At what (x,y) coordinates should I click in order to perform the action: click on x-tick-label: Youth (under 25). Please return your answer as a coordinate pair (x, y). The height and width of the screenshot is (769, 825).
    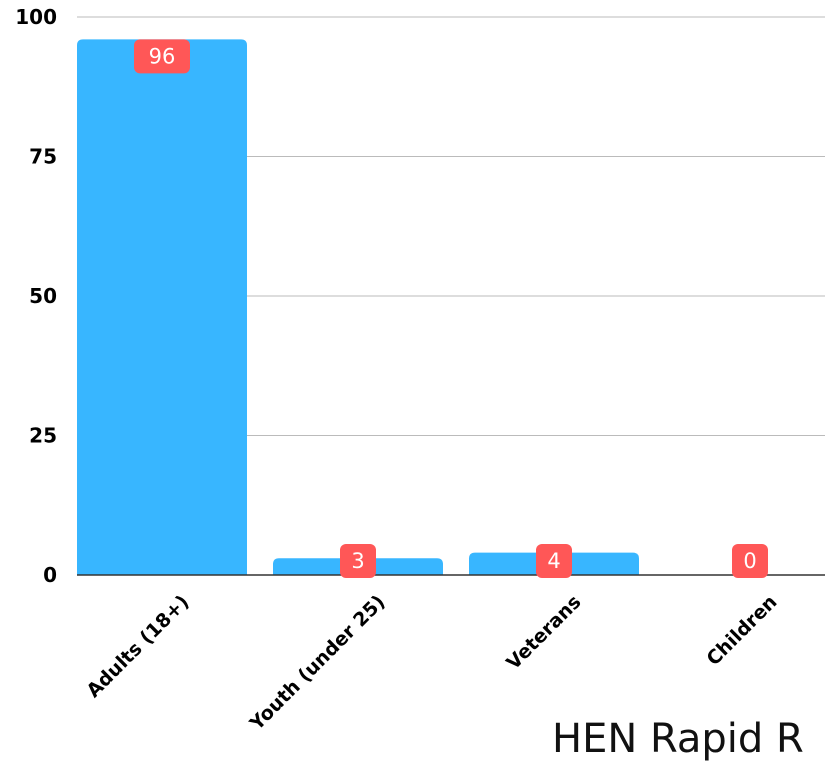
    Looking at the image, I should click on (317, 663).